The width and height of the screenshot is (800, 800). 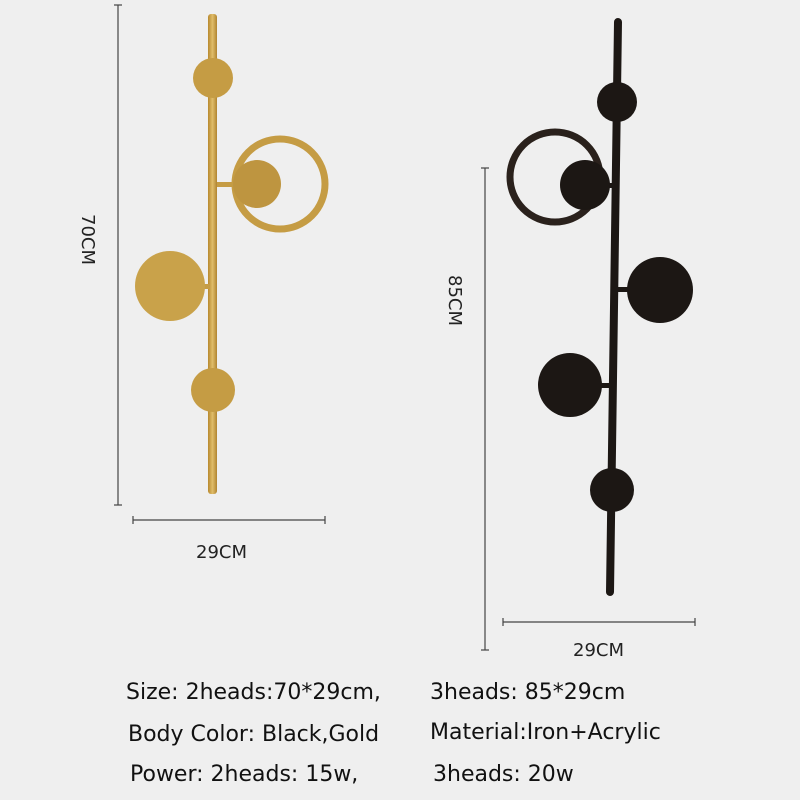 I want to click on gold-height-label: 70CM, so click(x=88, y=239).